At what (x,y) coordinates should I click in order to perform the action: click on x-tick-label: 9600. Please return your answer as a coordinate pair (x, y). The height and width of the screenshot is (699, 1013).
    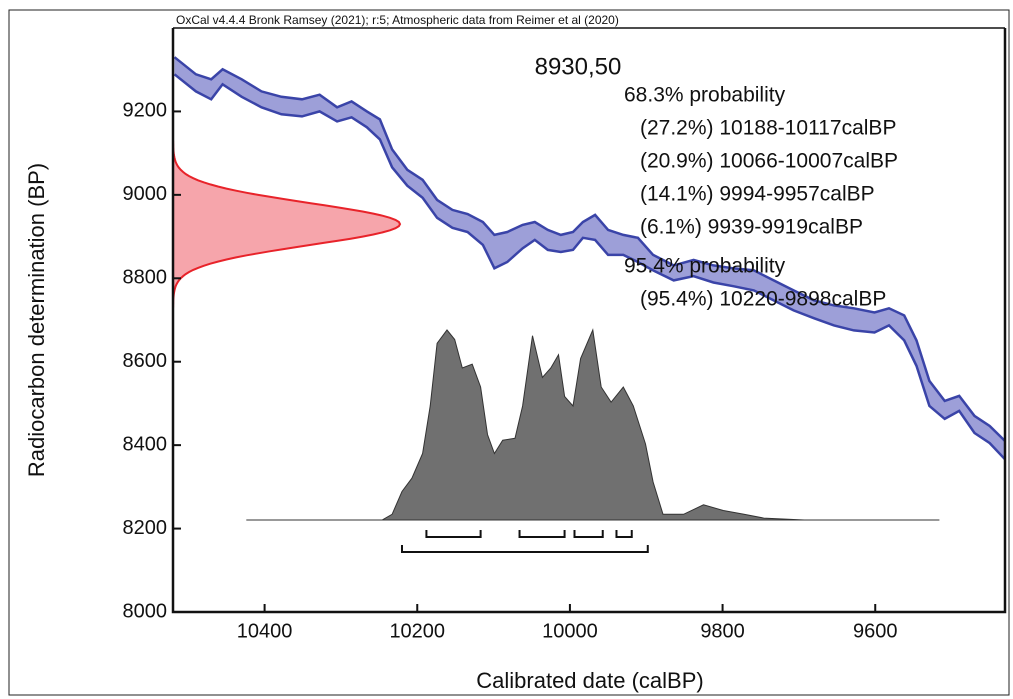
    Looking at the image, I should click on (875, 631).